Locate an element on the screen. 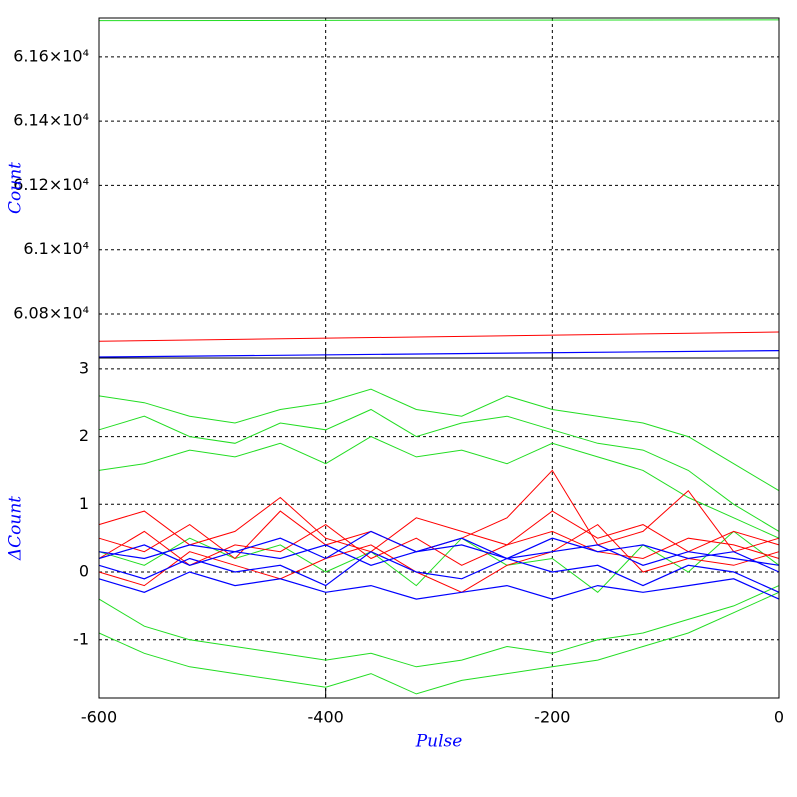  y-axis-label: ΔCount is located at coordinates (16, 528).